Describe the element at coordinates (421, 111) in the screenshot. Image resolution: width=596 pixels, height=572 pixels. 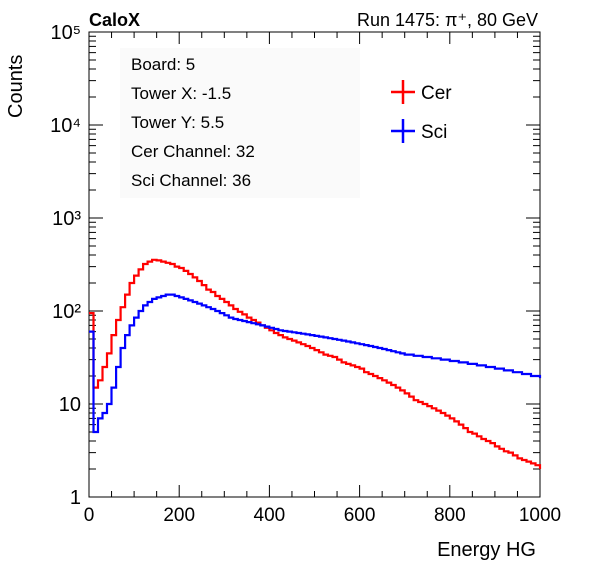
I see `legend: Cer Sci` at that location.